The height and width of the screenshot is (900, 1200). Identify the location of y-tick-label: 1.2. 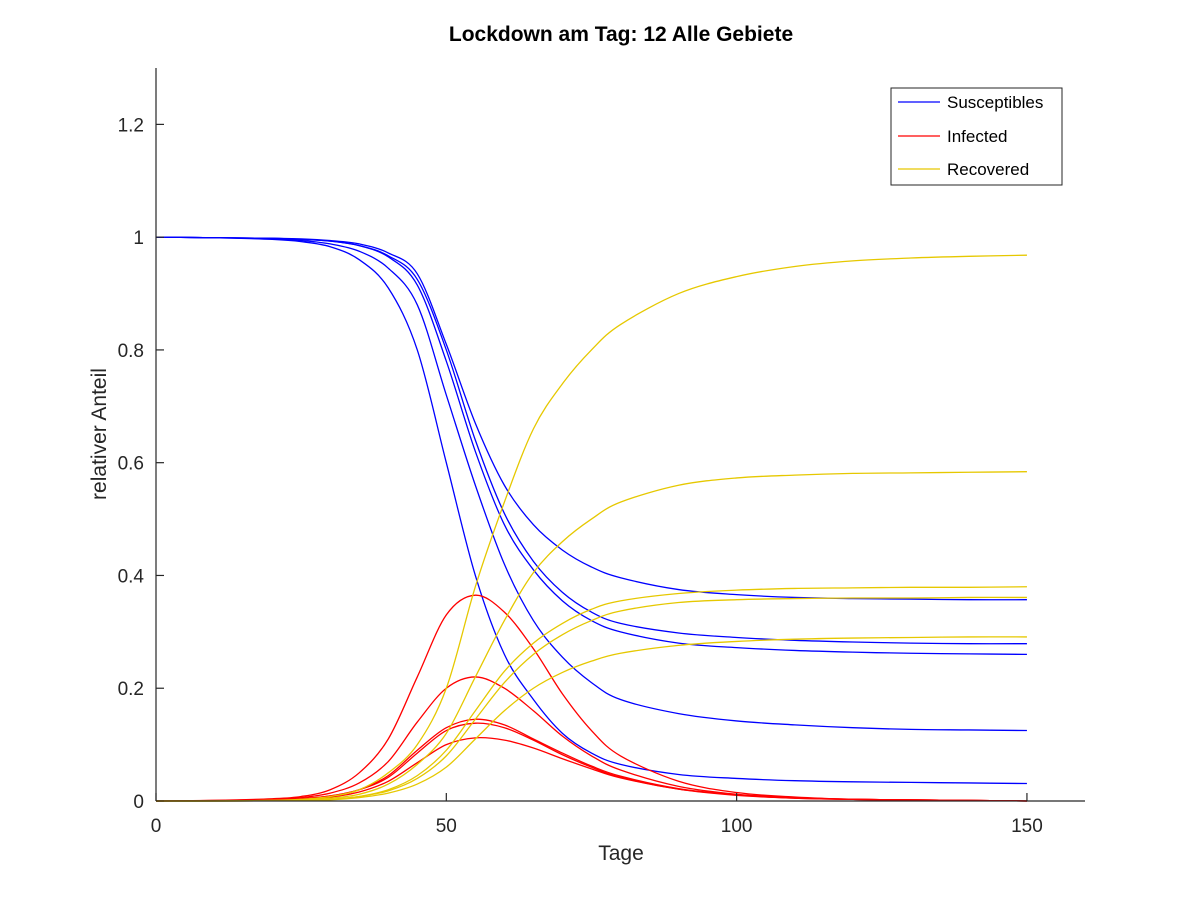
(131, 125).